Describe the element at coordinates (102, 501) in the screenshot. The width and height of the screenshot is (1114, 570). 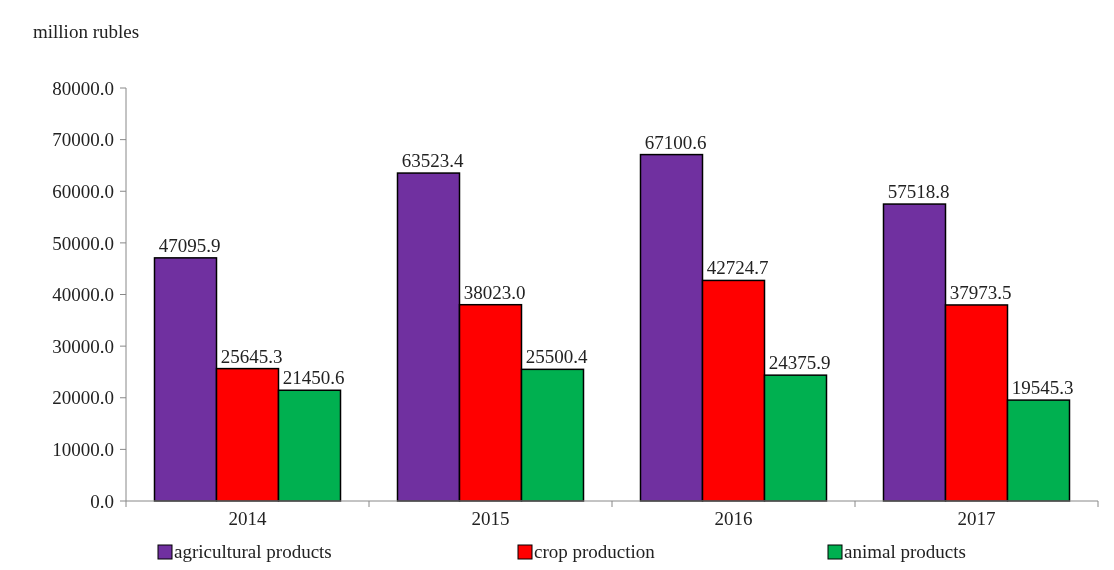
I see `y-tick-label: 0.0` at that location.